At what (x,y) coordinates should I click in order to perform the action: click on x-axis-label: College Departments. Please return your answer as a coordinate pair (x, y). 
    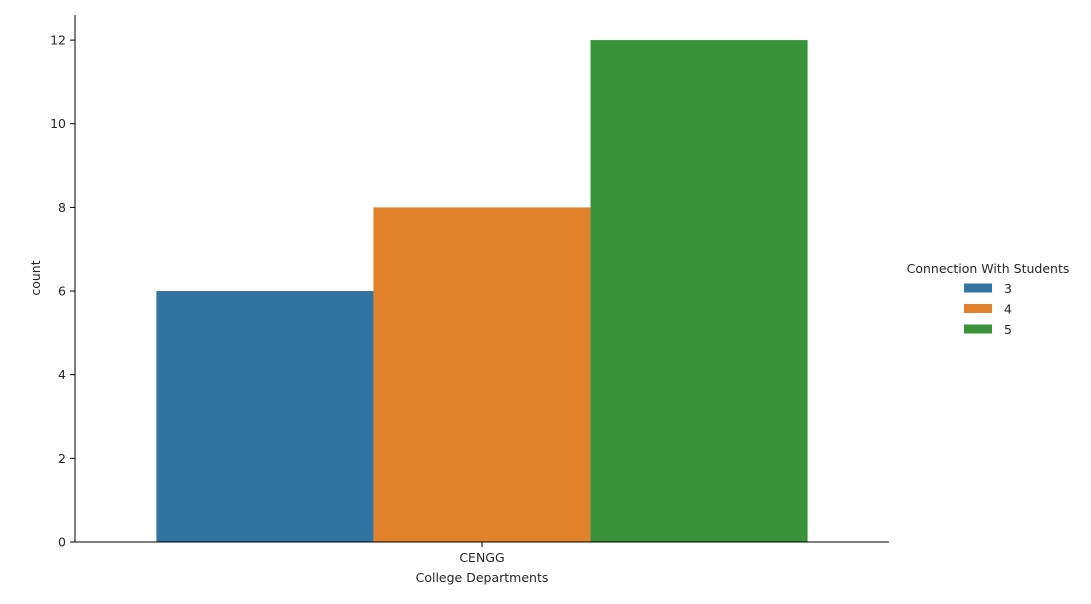
    Looking at the image, I should click on (482, 577).